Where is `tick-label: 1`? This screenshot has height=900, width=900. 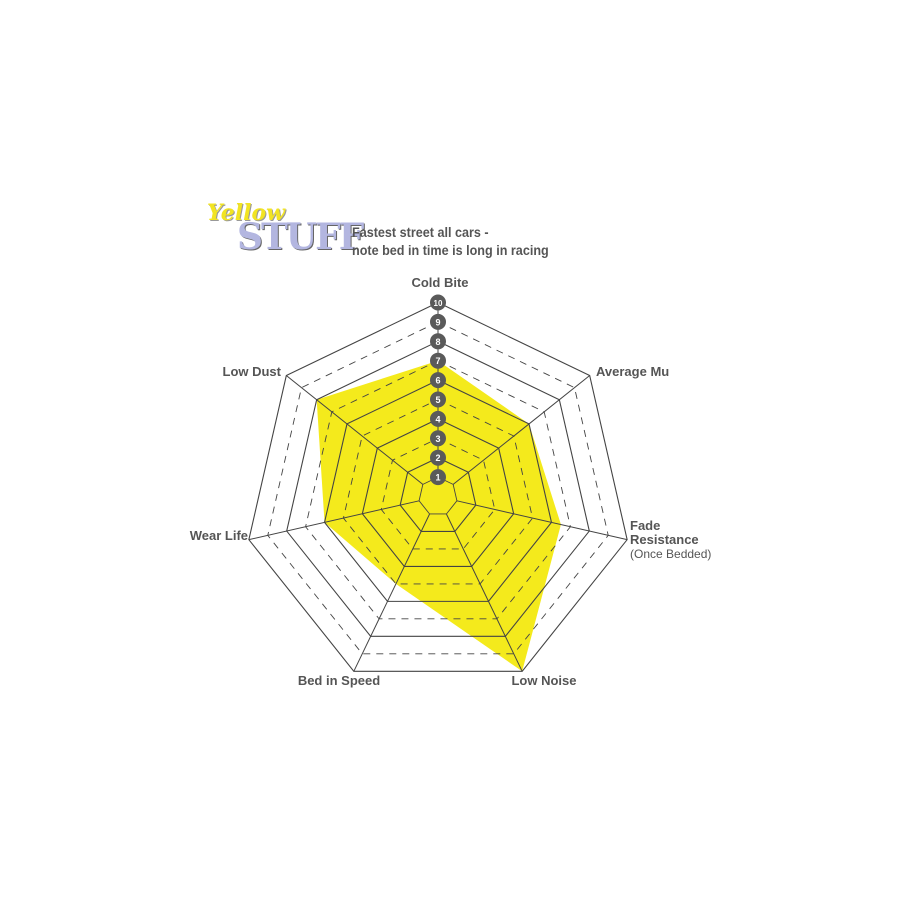
tick-label: 1 is located at coordinates (437, 478).